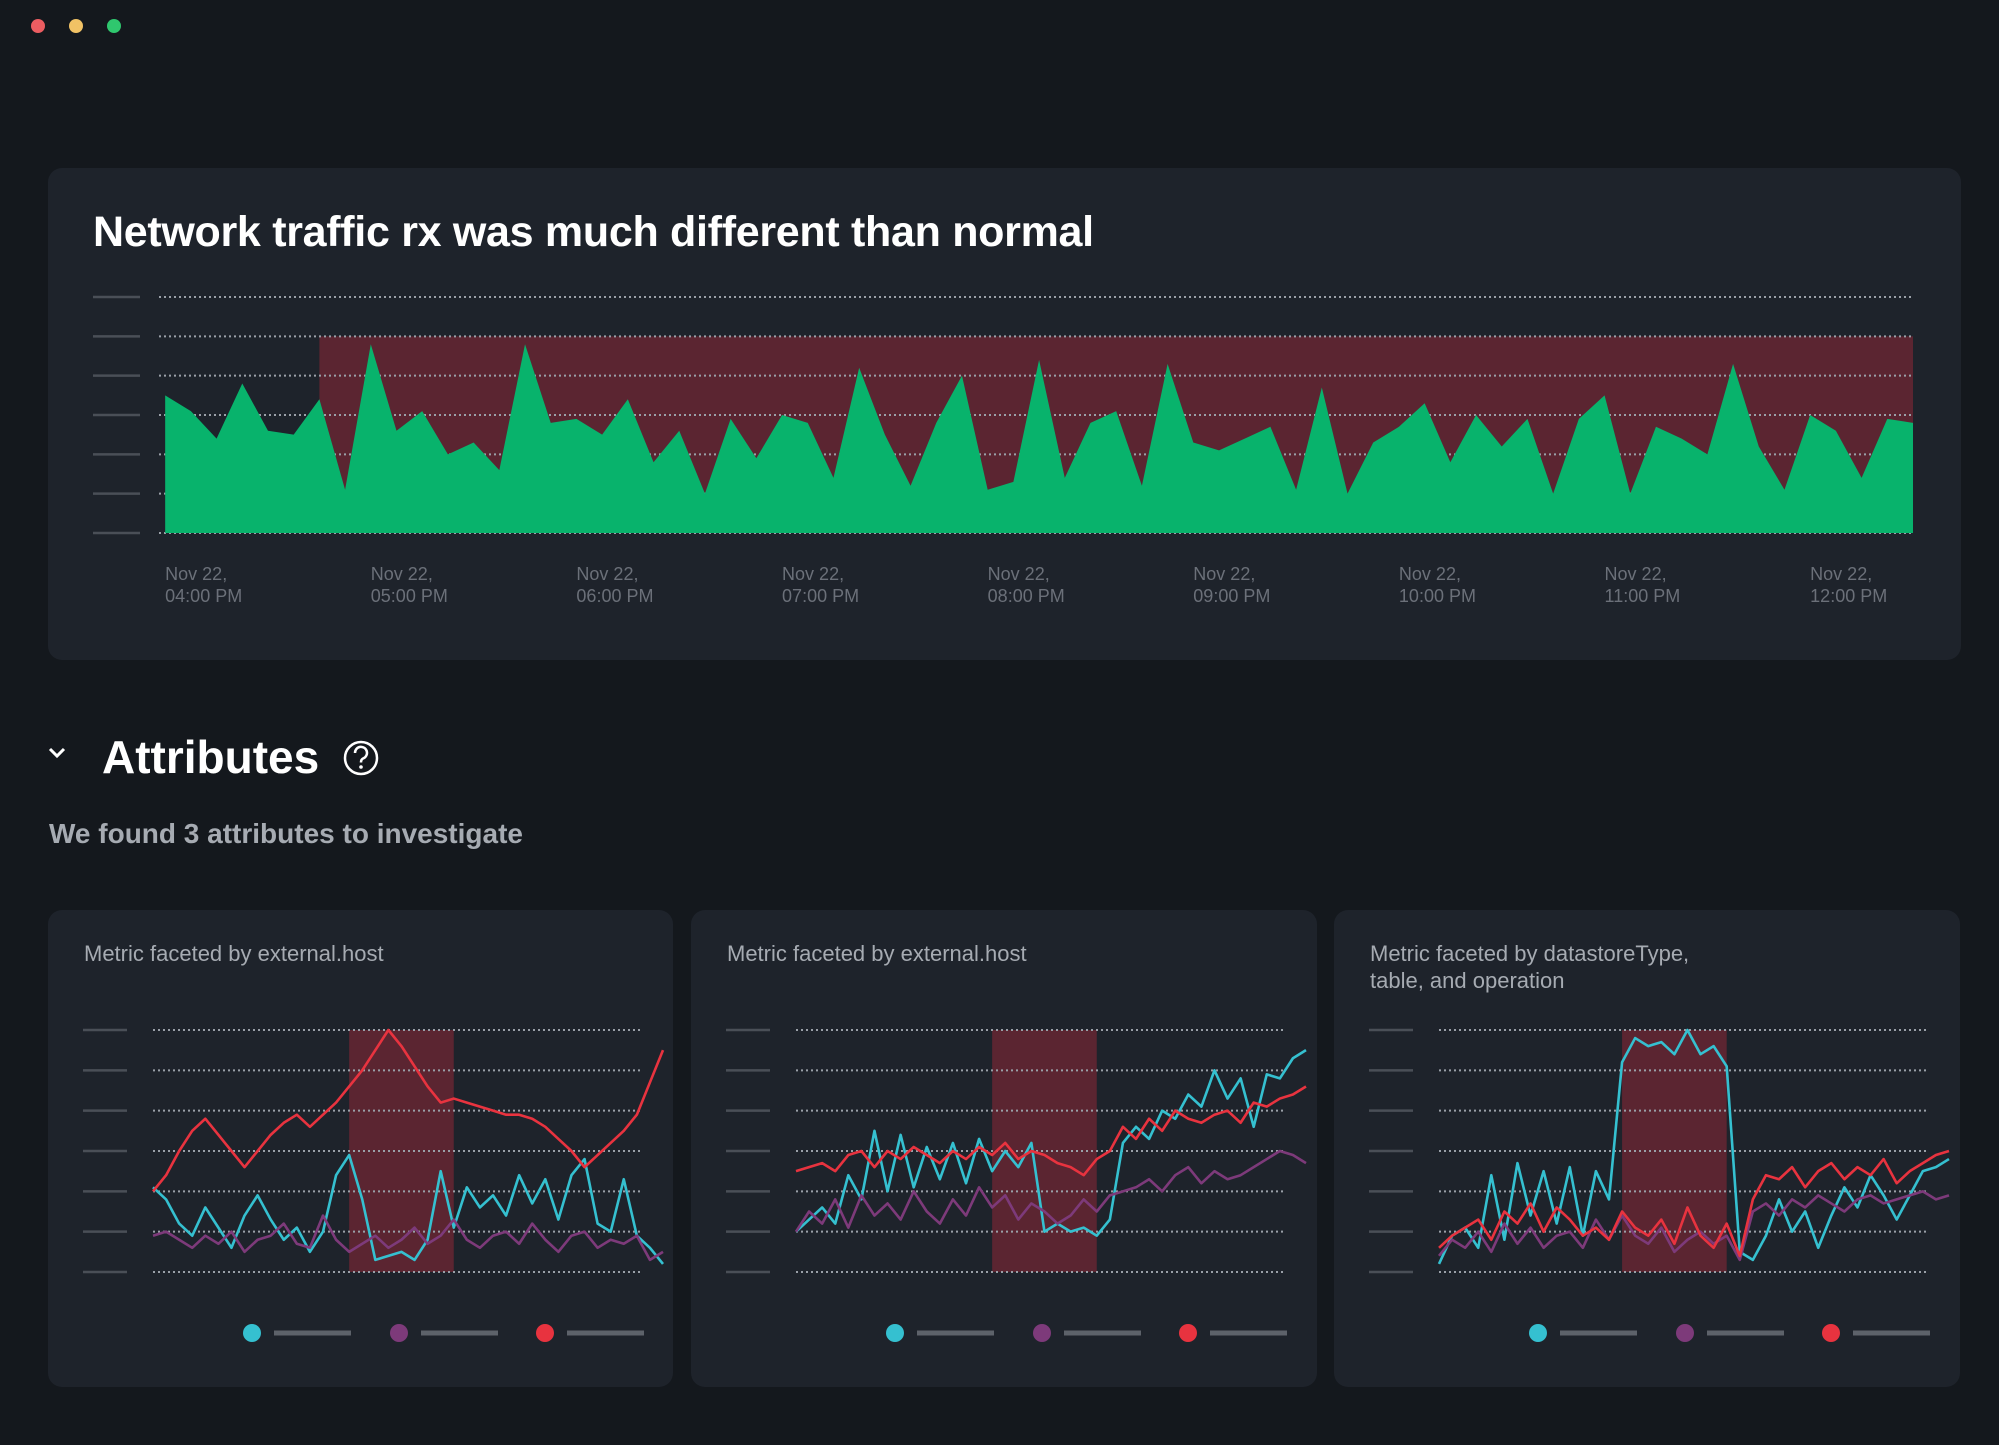 The width and height of the screenshot is (1999, 1445). I want to click on help-icon, so click(361, 758).